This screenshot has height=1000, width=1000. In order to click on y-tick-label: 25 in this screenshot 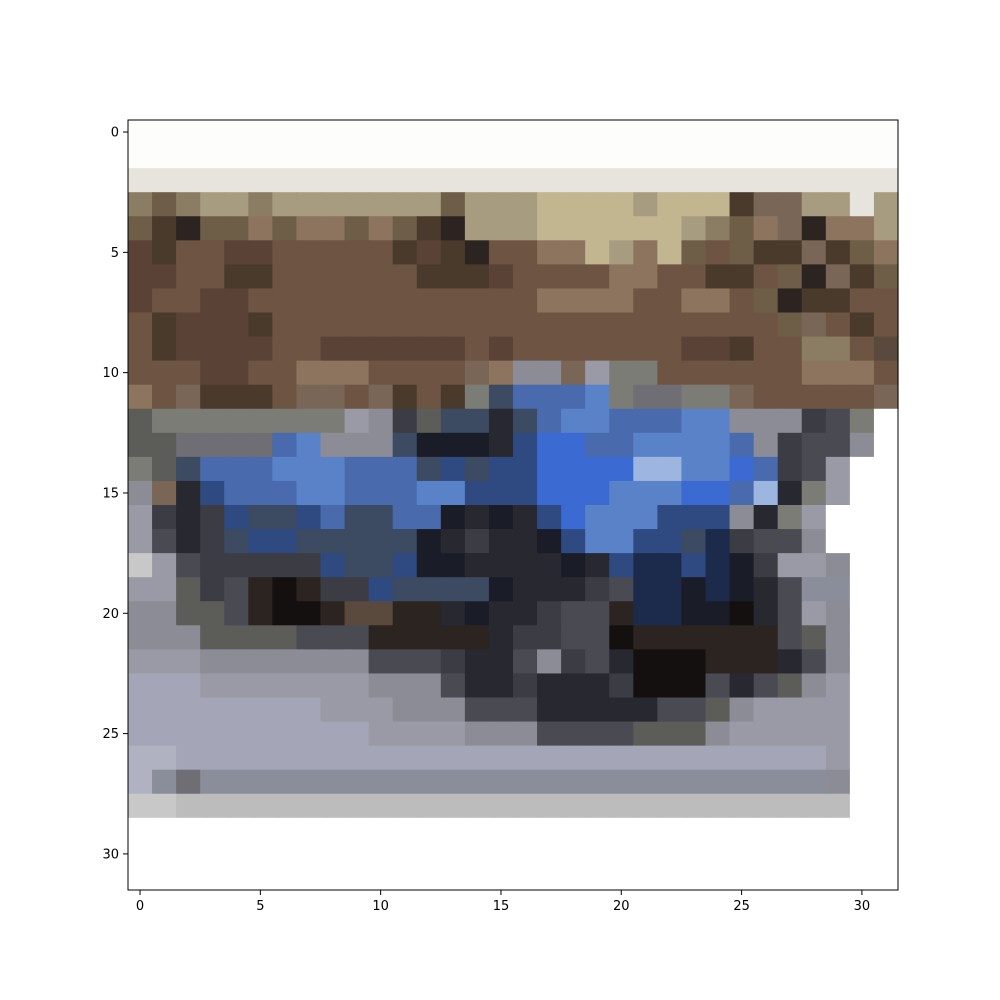, I will do `click(110, 734)`.